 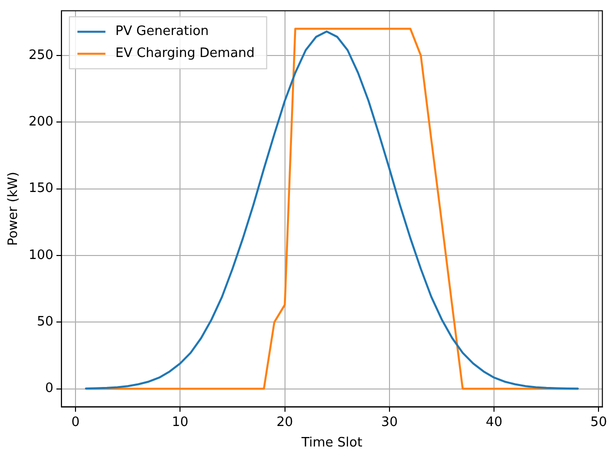 What do you see at coordinates (41, 122) in the screenshot?
I see `y-tick-label: 200` at bounding box center [41, 122].